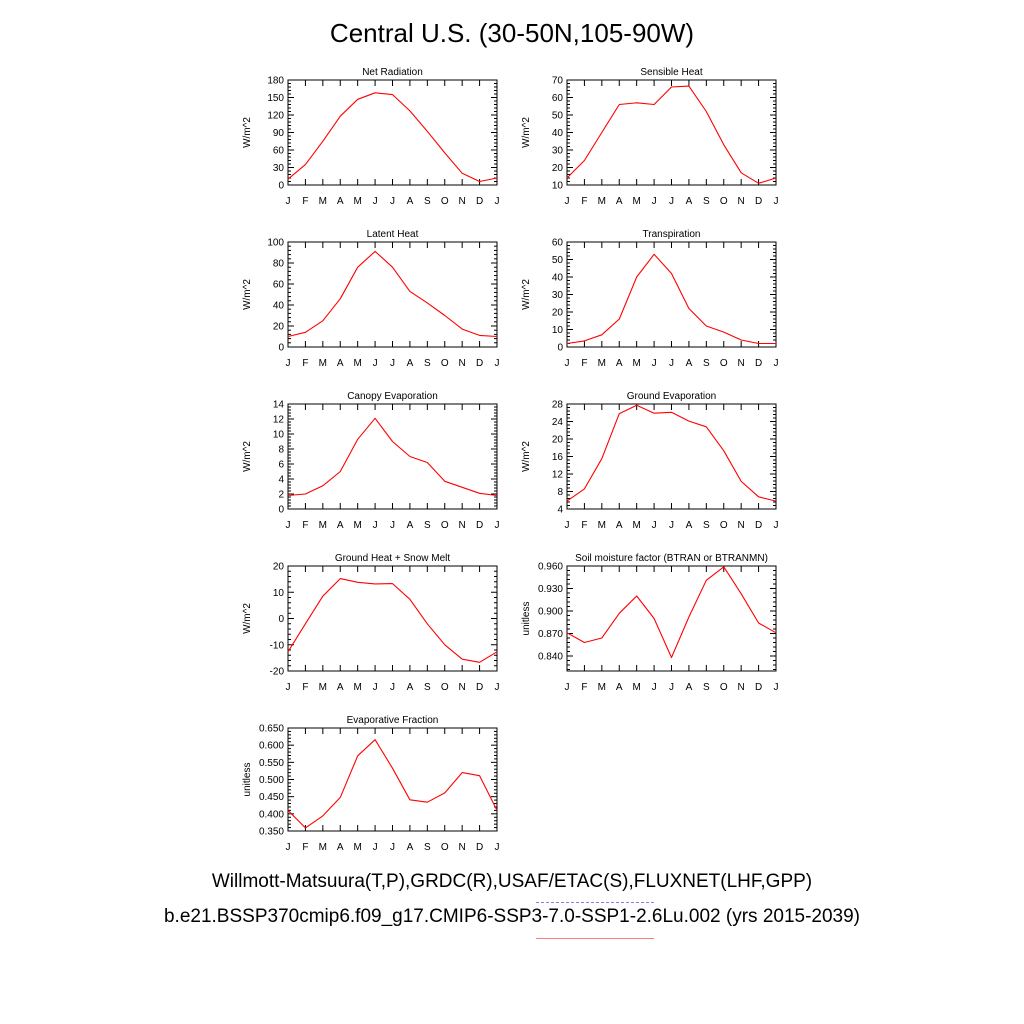 Image resolution: width=1024 pixels, height=1024 pixels. Describe the element at coordinates (279, 435) in the screenshot. I see `y-tick-label: 10` at that location.